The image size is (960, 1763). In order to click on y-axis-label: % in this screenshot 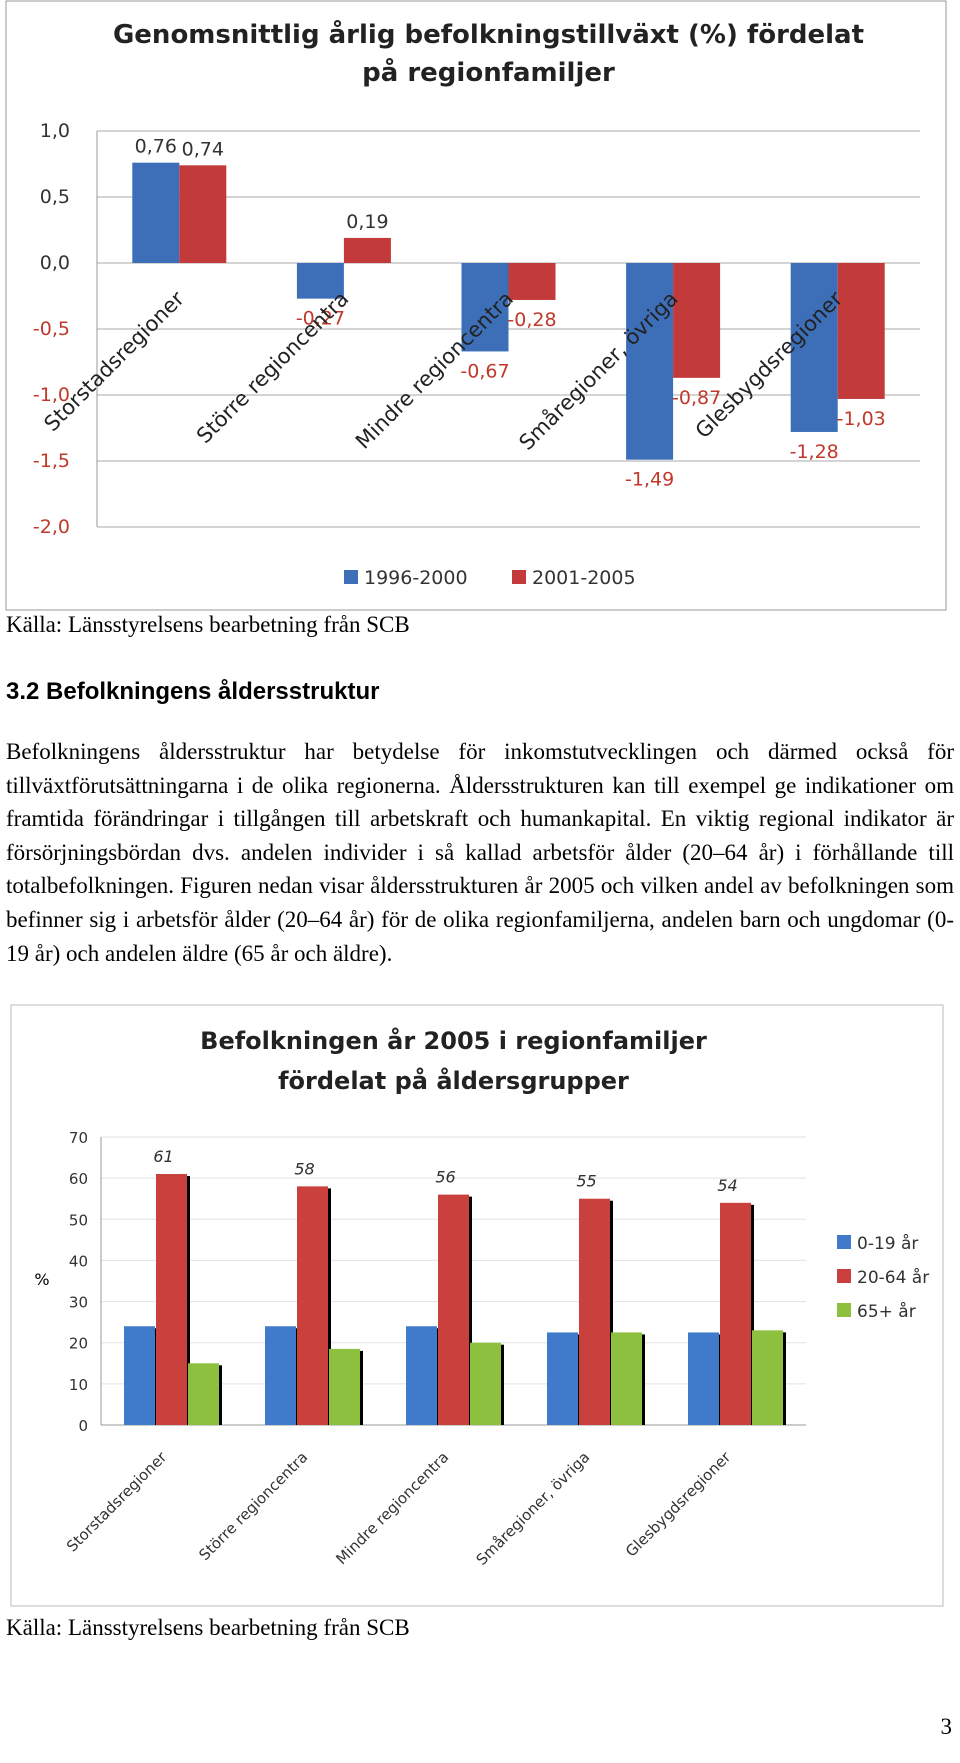, I will do `click(41, 1279)`.